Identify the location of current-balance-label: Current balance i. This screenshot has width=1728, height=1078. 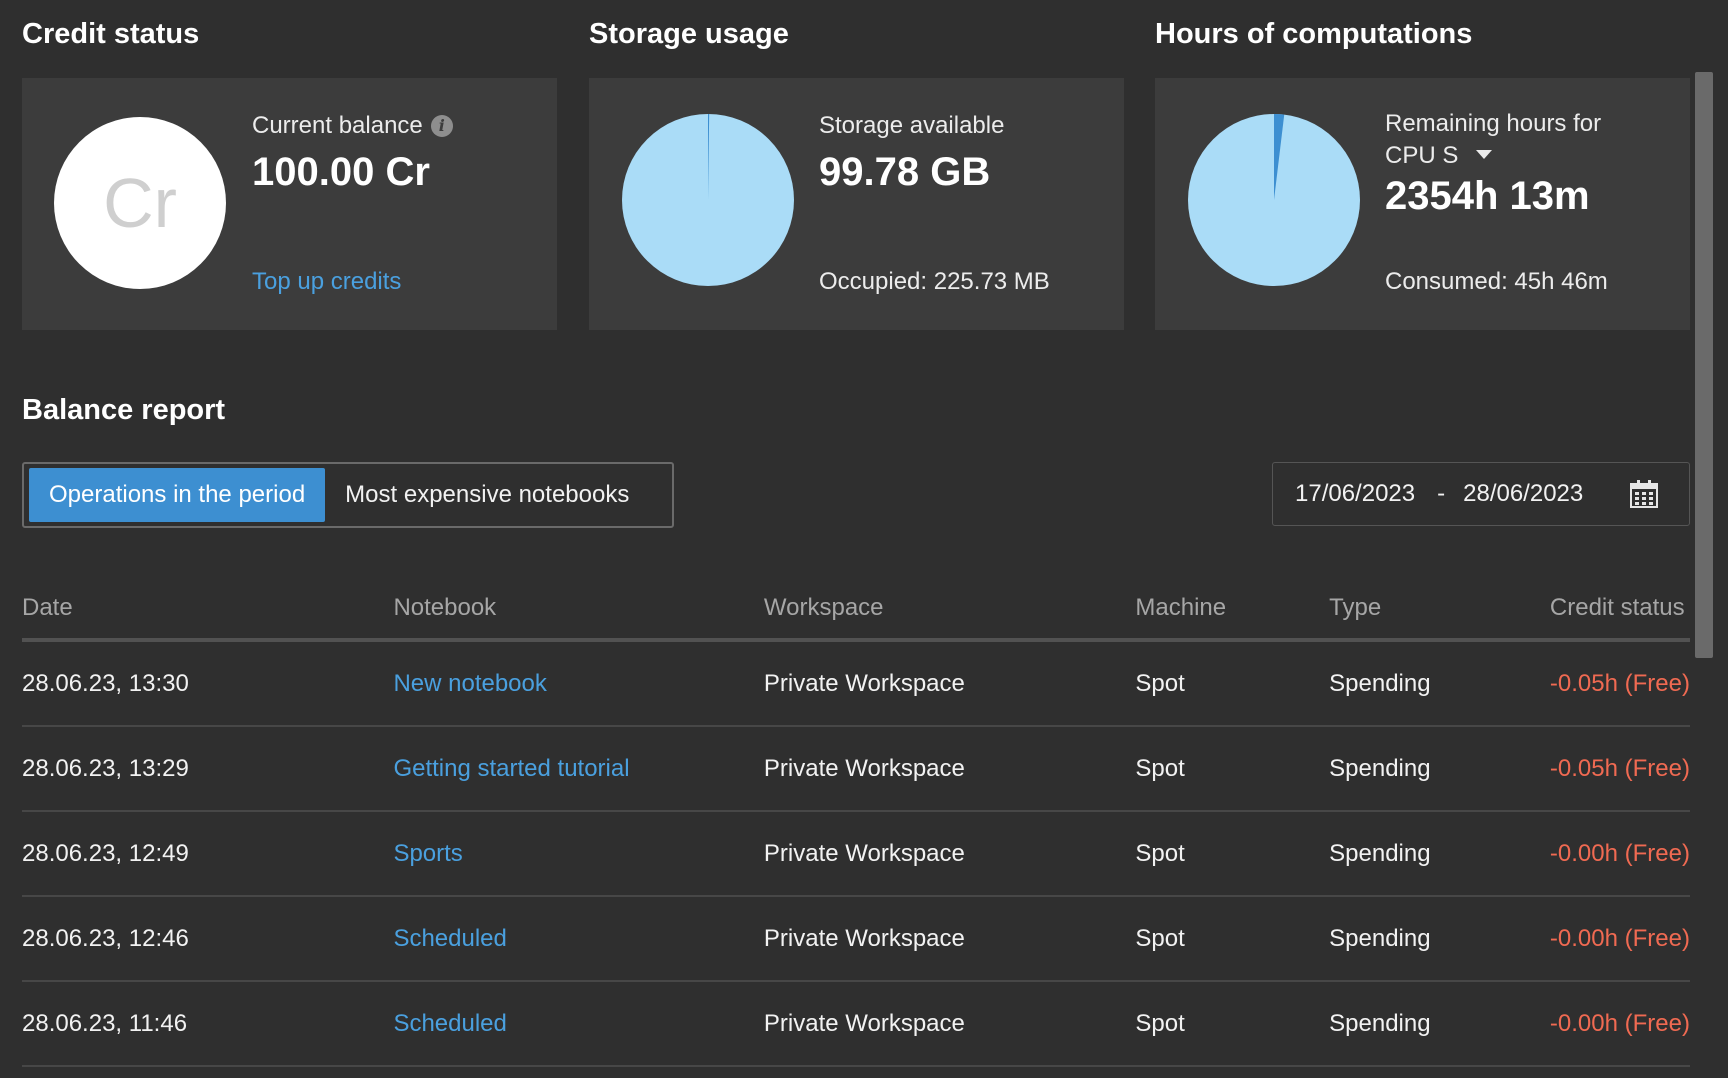
(352, 126).